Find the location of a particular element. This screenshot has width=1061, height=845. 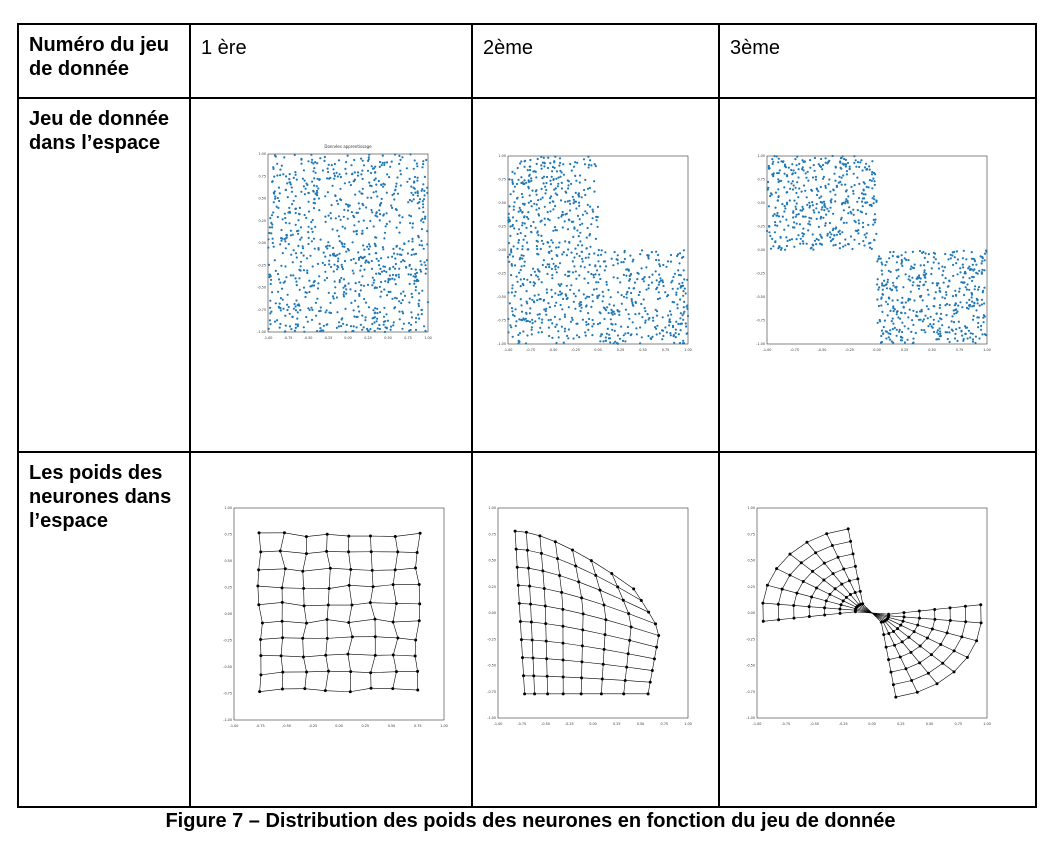

x-tick-label: 0.50 is located at coordinates (392, 726).